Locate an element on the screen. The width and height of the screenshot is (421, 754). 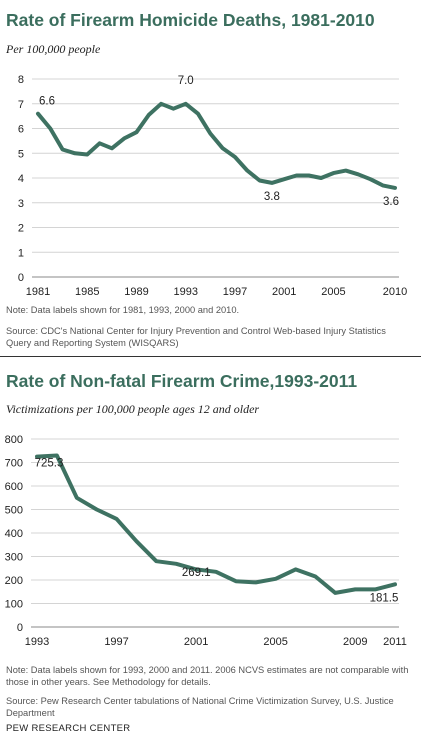
chart2-x-tick-label: 2001 is located at coordinates (196, 642).